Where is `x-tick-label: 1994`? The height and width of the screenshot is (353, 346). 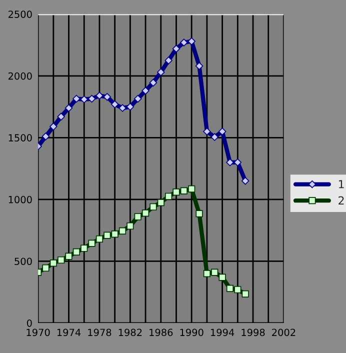 x-tick-label: 1994 is located at coordinates (222, 332).